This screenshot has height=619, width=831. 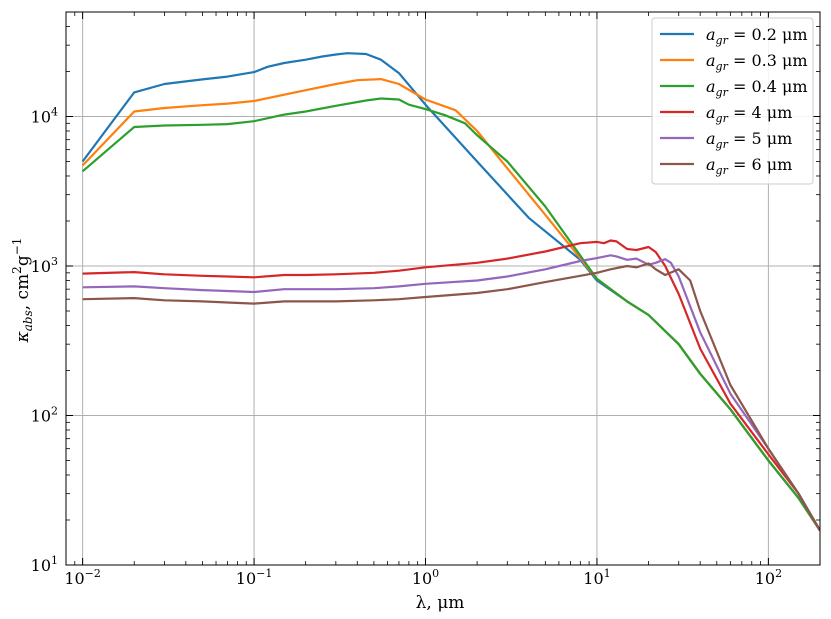 I want to click on y-tick-label: 10⁴, so click(x=44, y=115).